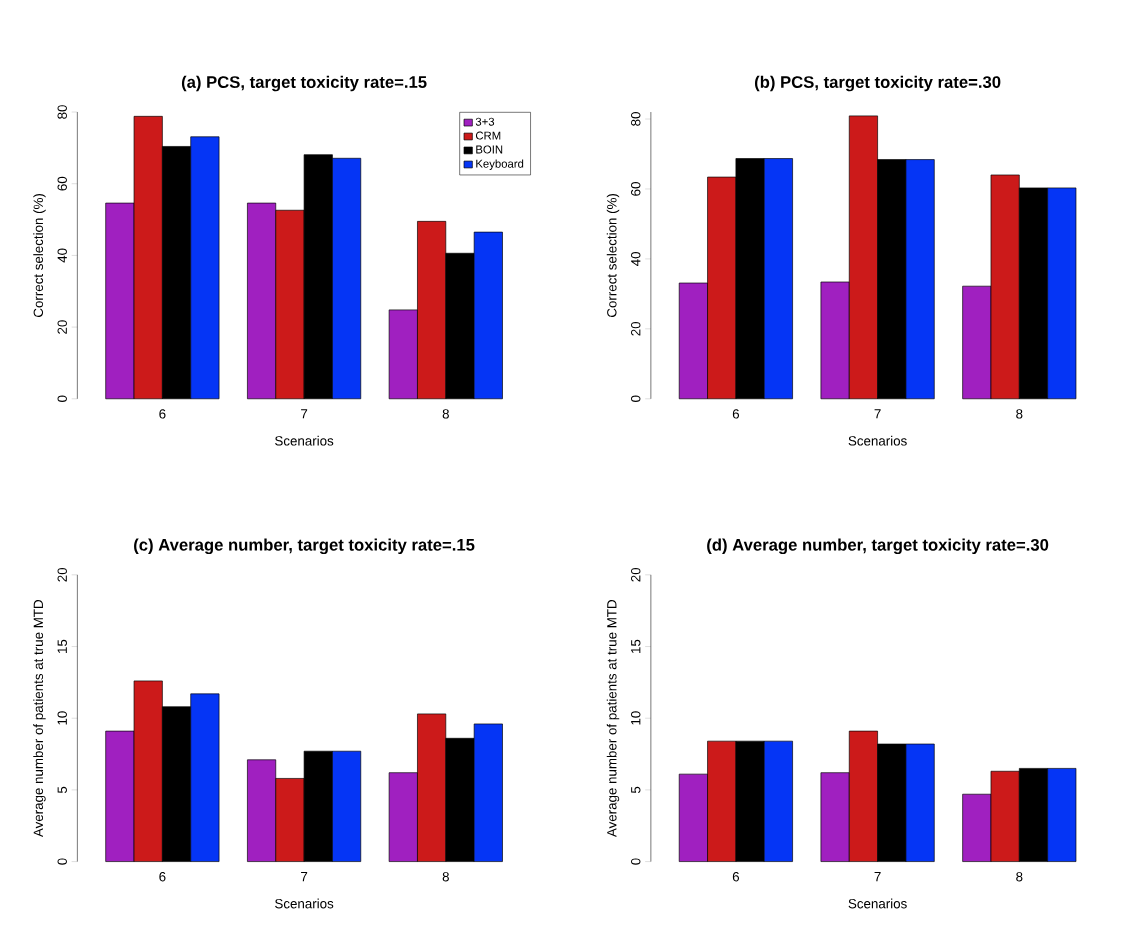  Describe the element at coordinates (304, 83) in the screenshot. I see `chart-title: (a) PCS, target toxicity rate=.15` at that location.